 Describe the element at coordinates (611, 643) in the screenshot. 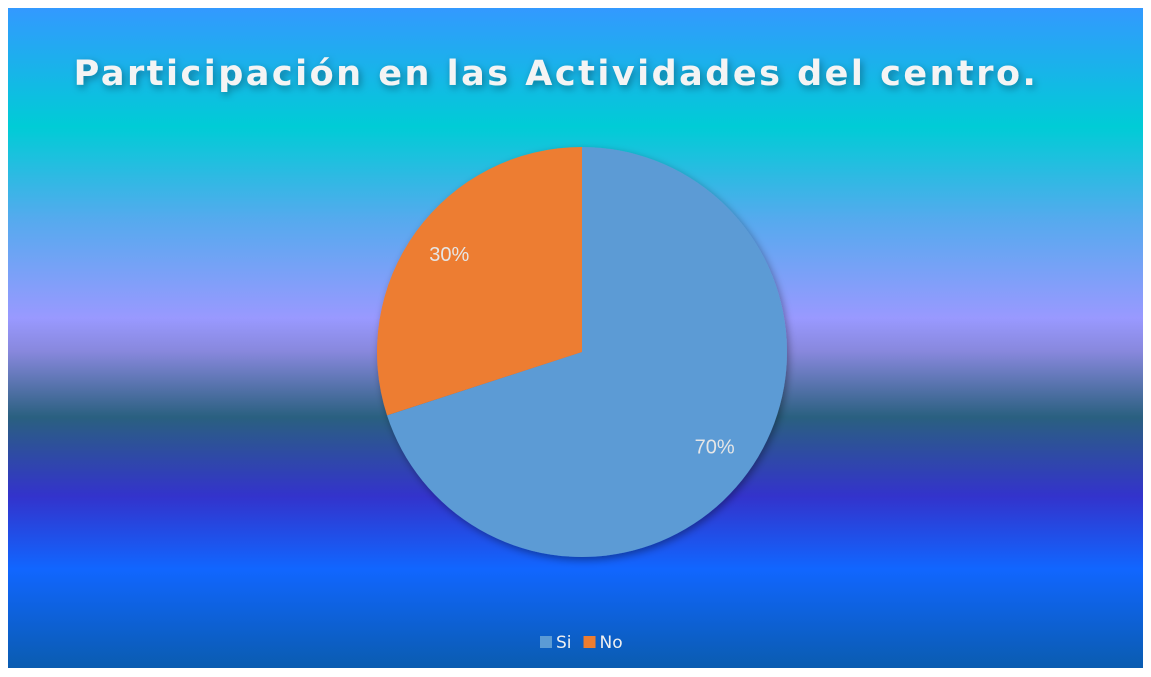

I see `legend-label: No` at that location.